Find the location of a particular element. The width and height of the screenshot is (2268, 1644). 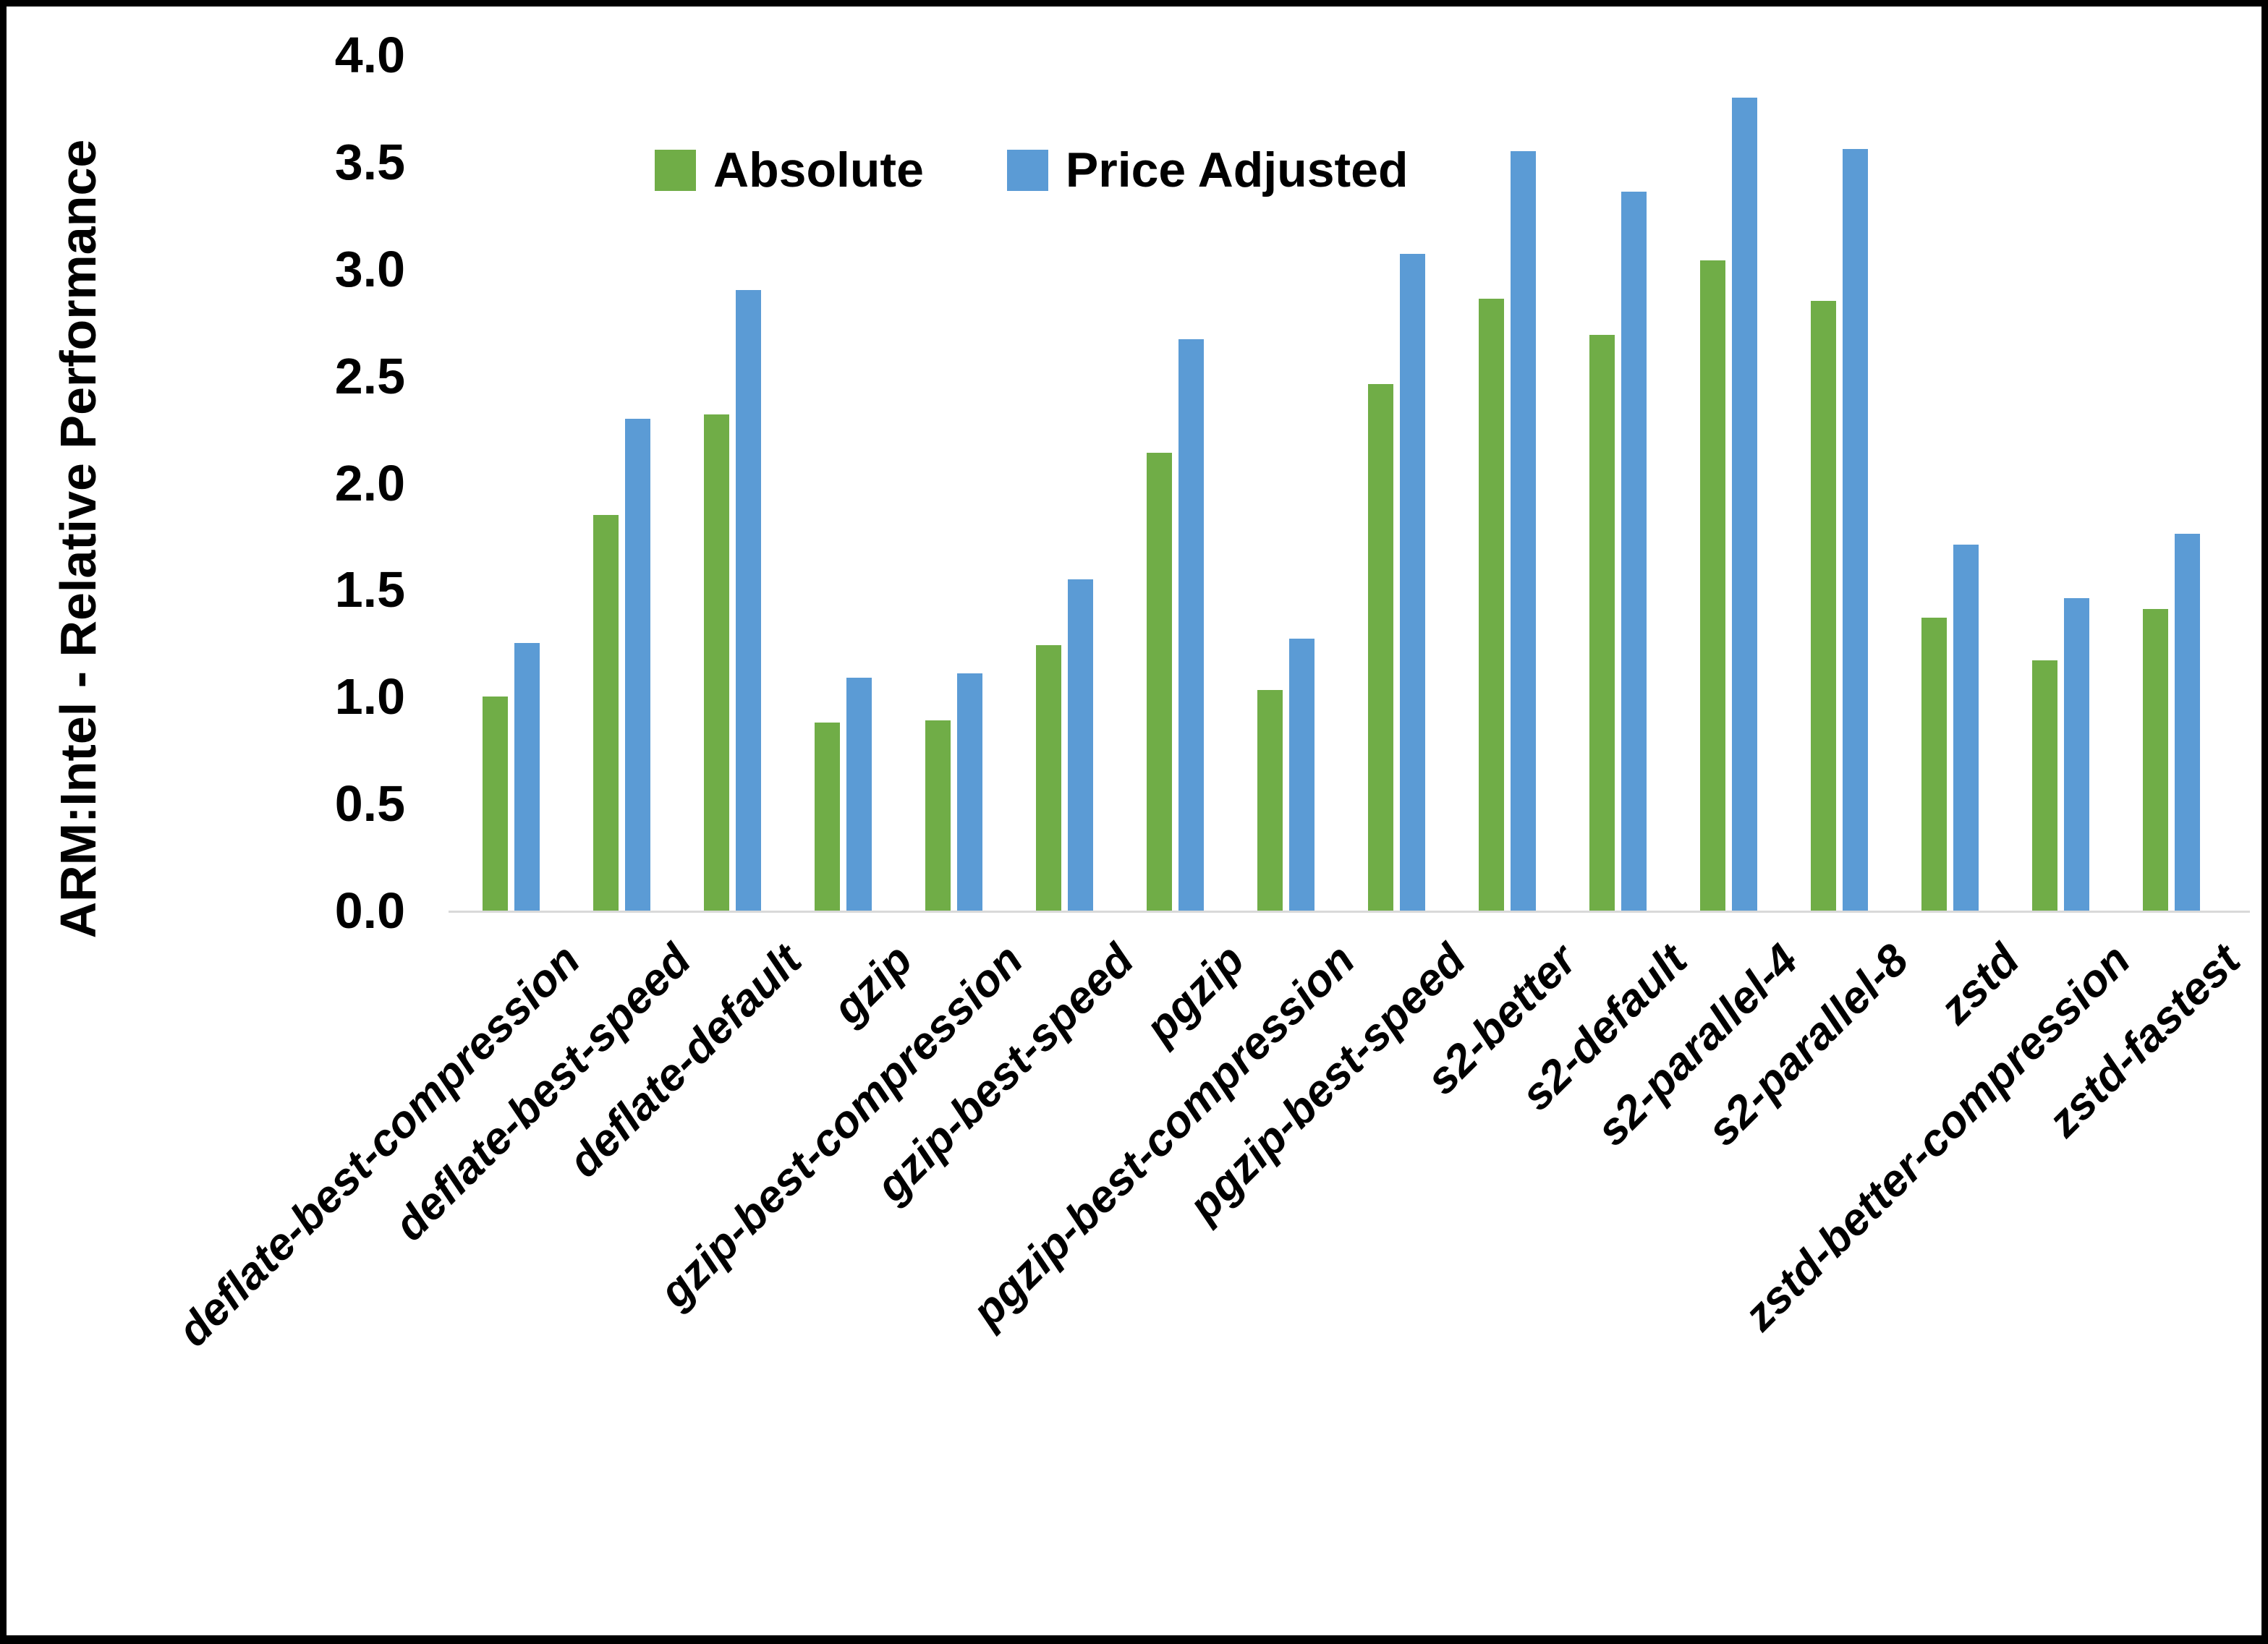

bar-group-zstd-better-compression is located at coordinates (2060, 483).